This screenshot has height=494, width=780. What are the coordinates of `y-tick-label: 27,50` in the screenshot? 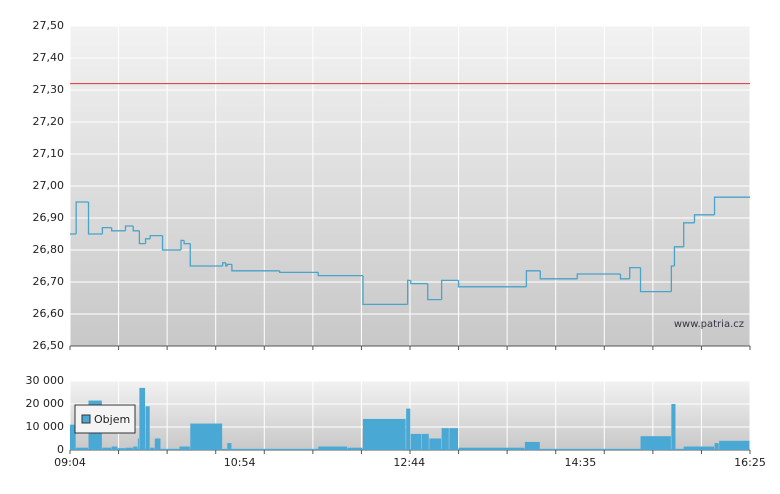 It's located at (49, 25).